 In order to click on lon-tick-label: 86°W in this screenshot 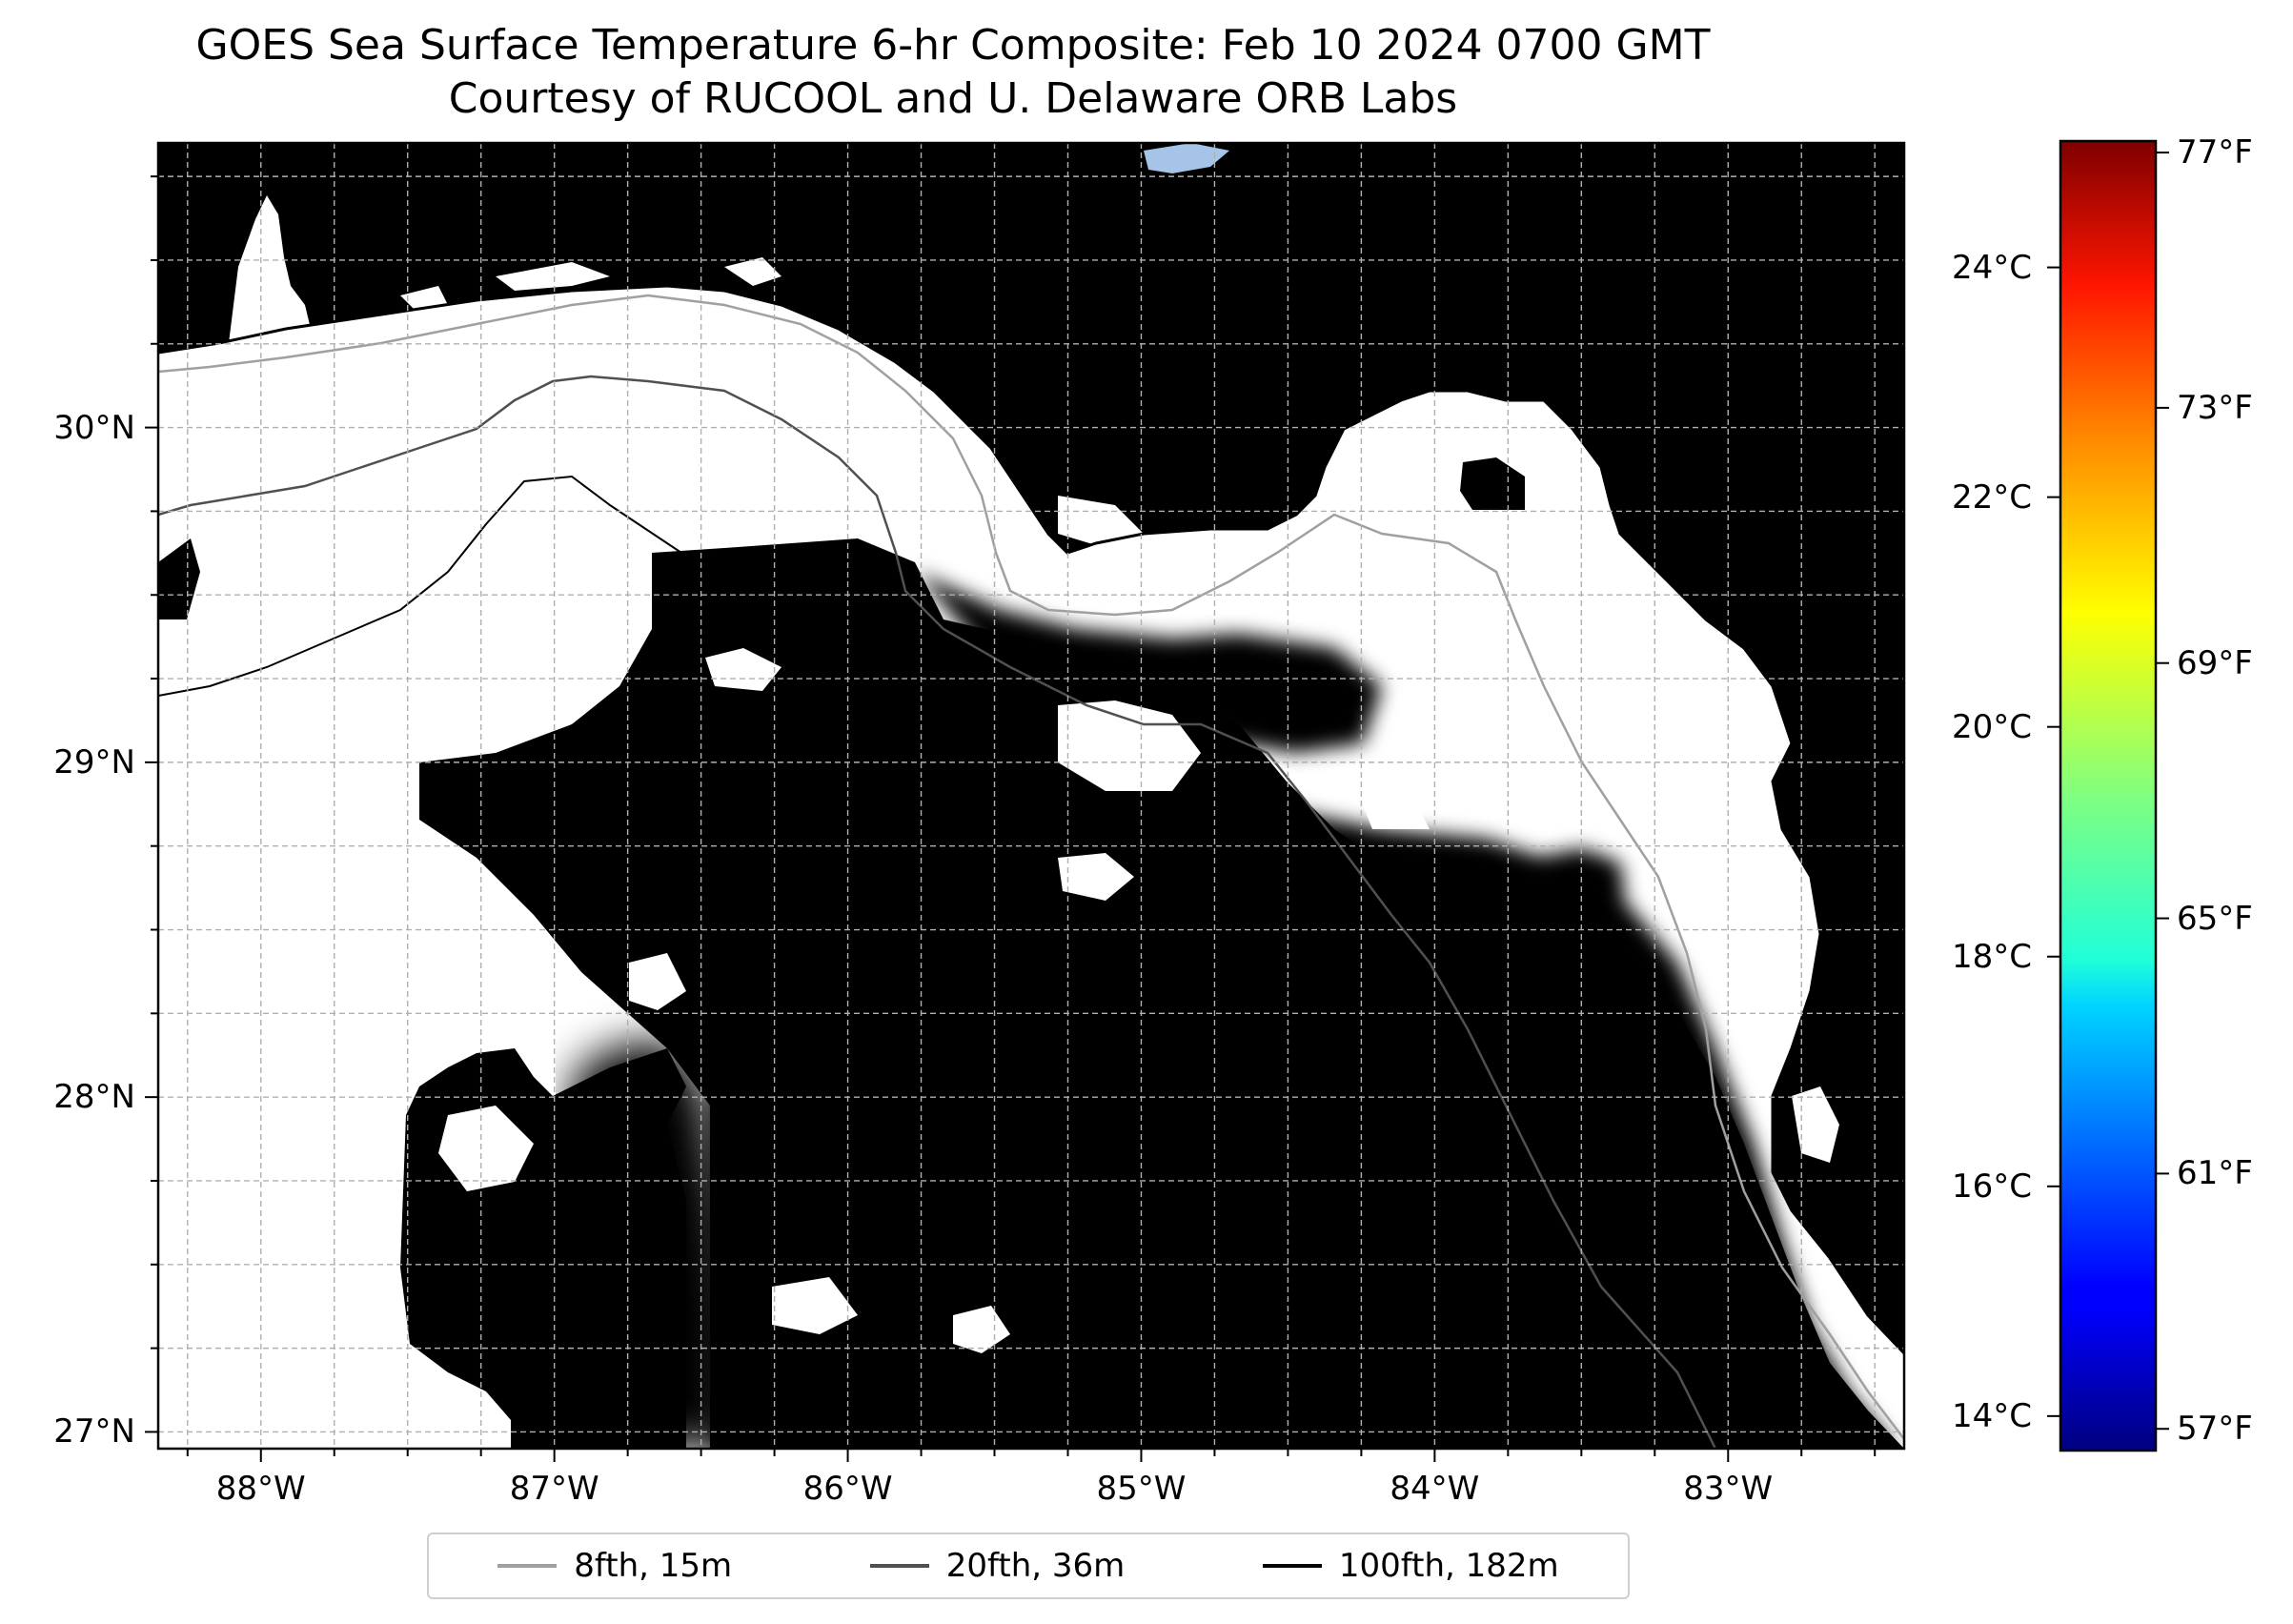, I will do `click(848, 1489)`.